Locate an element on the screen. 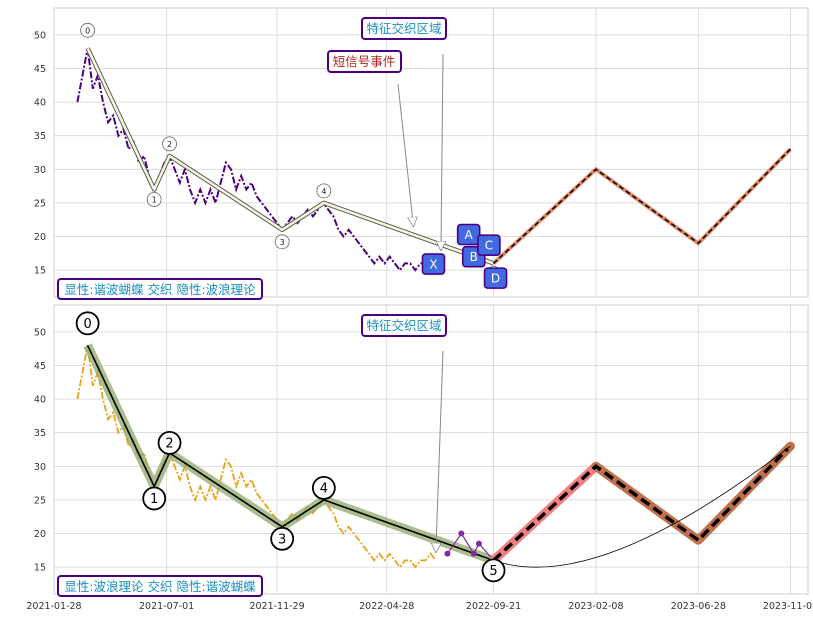 Image resolution: width=813 pixels, height=631 pixels. short-signal-arrow is located at coordinates (405, 152).